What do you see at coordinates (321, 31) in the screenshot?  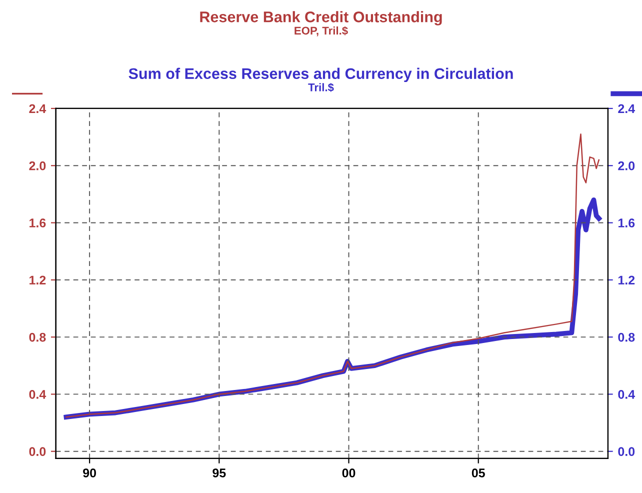 I see `text: EOP, Tril.$` at bounding box center [321, 31].